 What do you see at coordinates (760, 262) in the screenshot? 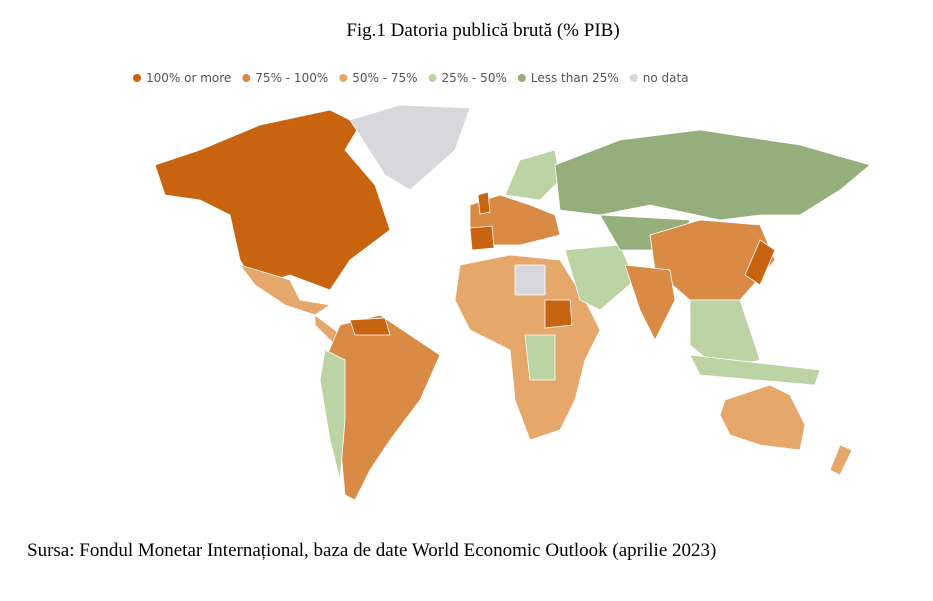
I see `japan` at bounding box center [760, 262].